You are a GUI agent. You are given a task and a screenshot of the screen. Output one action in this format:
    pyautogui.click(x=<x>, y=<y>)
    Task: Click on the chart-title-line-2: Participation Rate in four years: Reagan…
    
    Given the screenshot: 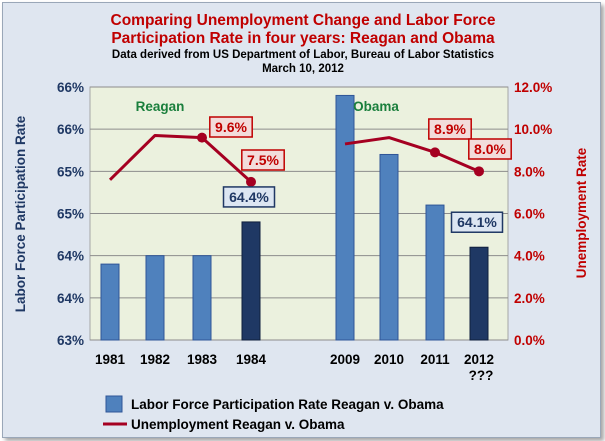 What is the action you would take?
    pyautogui.click(x=303, y=38)
    